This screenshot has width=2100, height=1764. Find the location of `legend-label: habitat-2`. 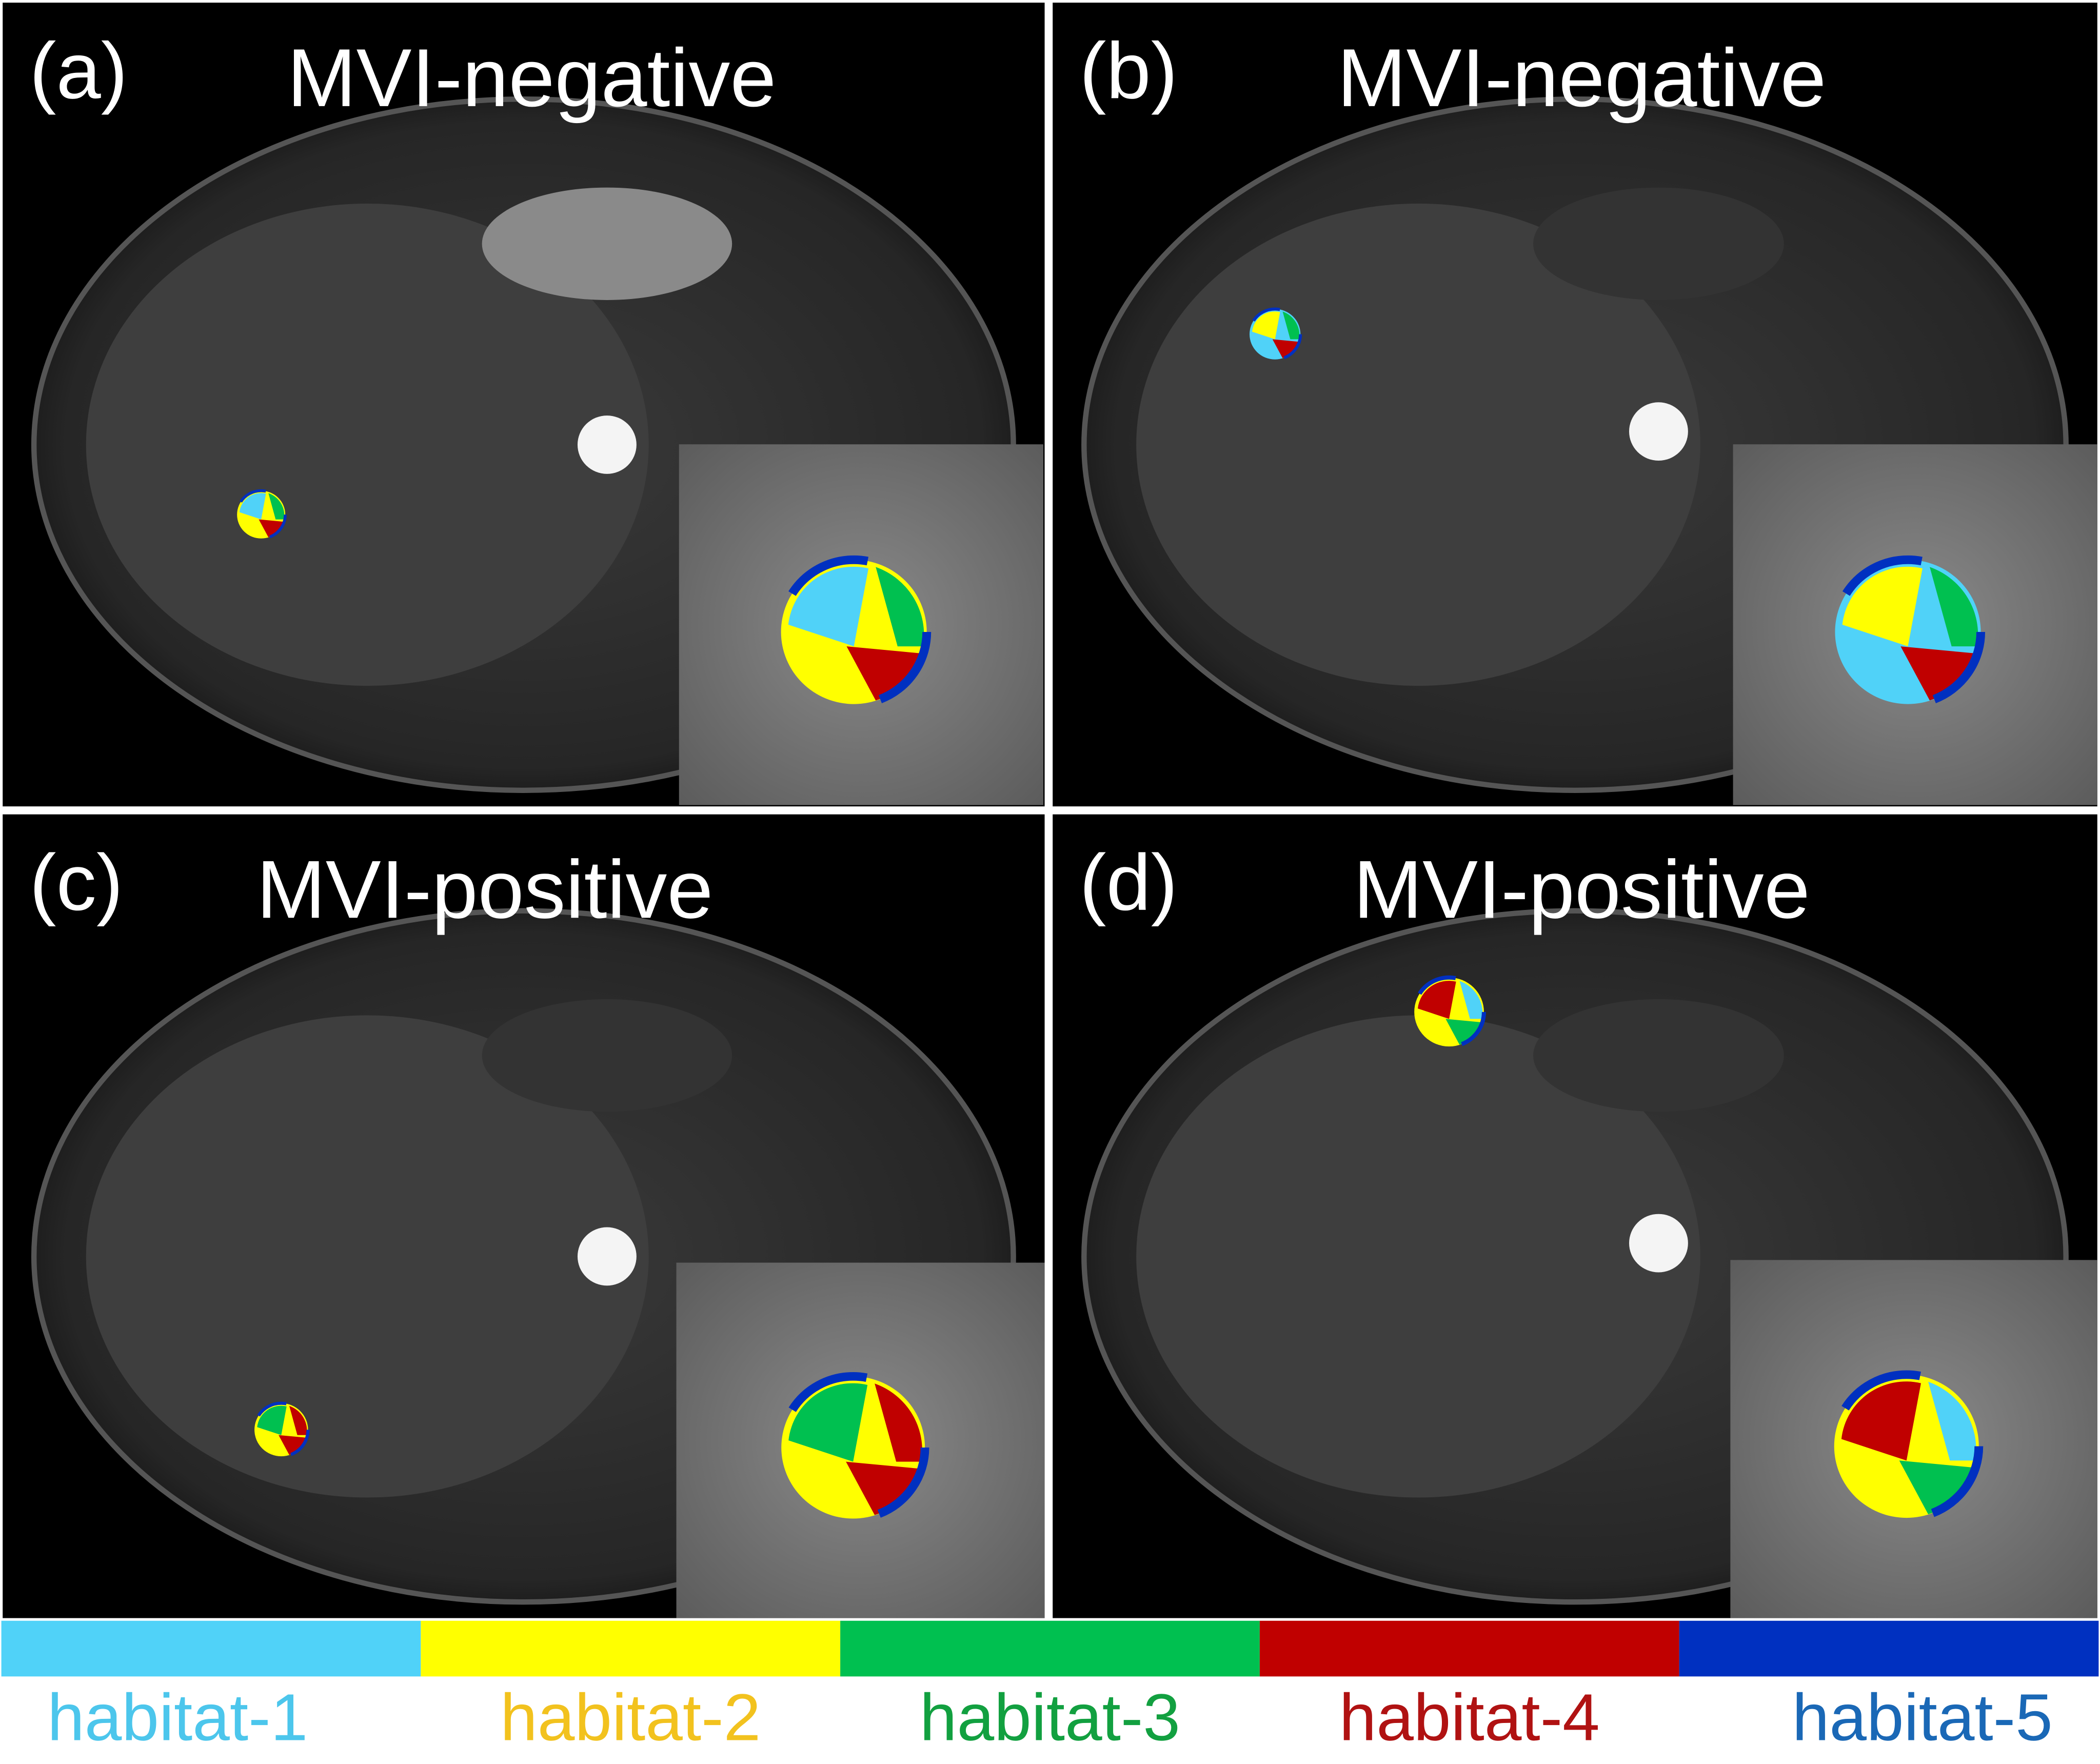

legend-label: habitat-2 is located at coordinates (630, 1717).